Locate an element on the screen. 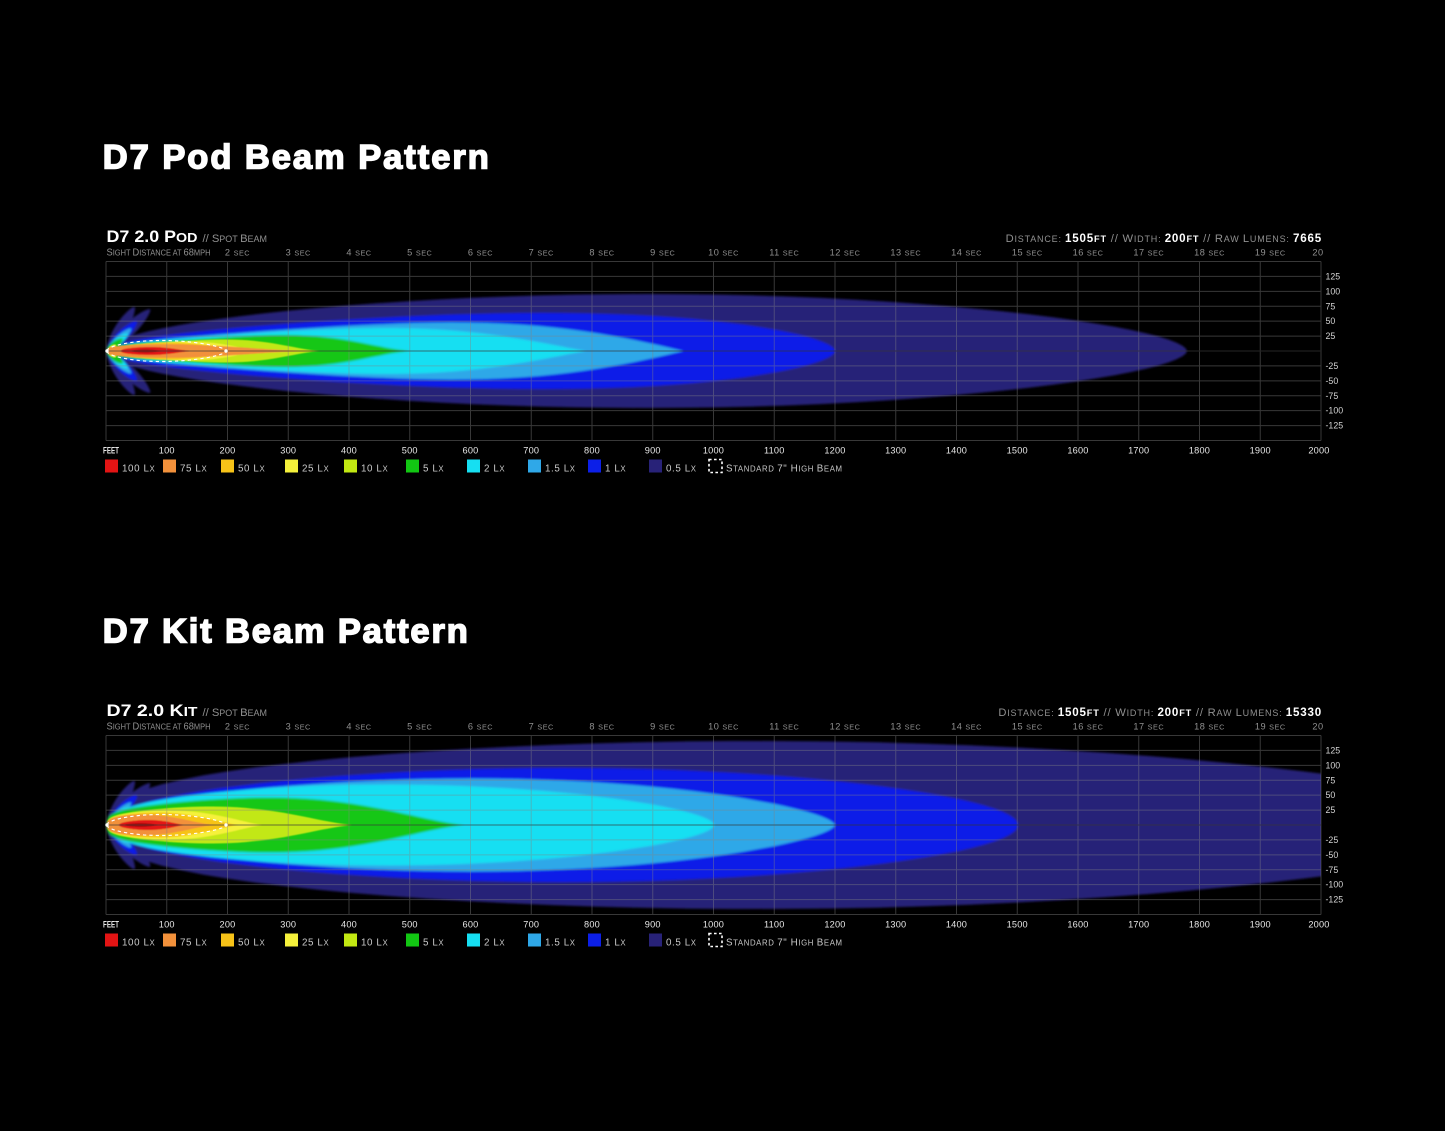  svg-text:D7 2.0 KIT: D7 2.0 K IT is located at coordinates (152, 711).